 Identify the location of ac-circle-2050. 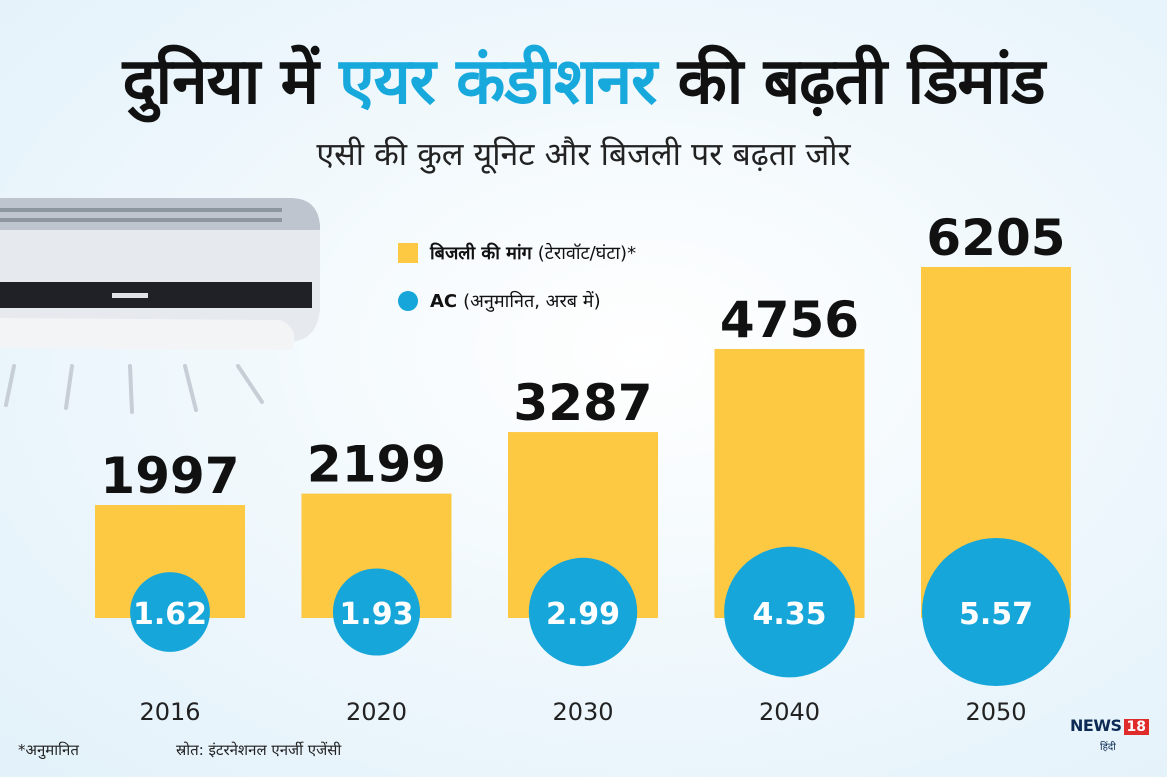
(996, 612).